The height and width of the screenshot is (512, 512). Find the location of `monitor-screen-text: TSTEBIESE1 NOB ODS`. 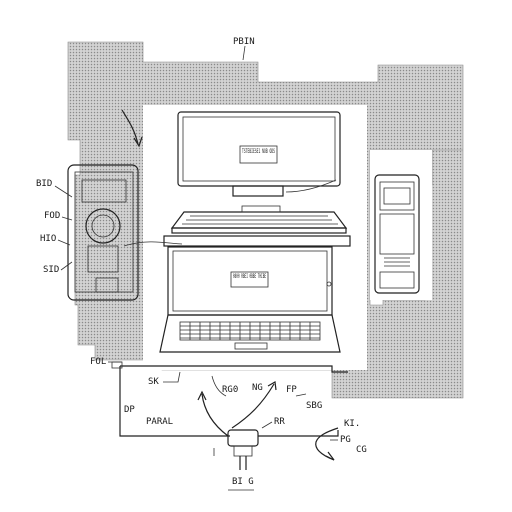

monitor-screen-text: TSTEBIESE1 NOB ODS is located at coordinates (258, 151).